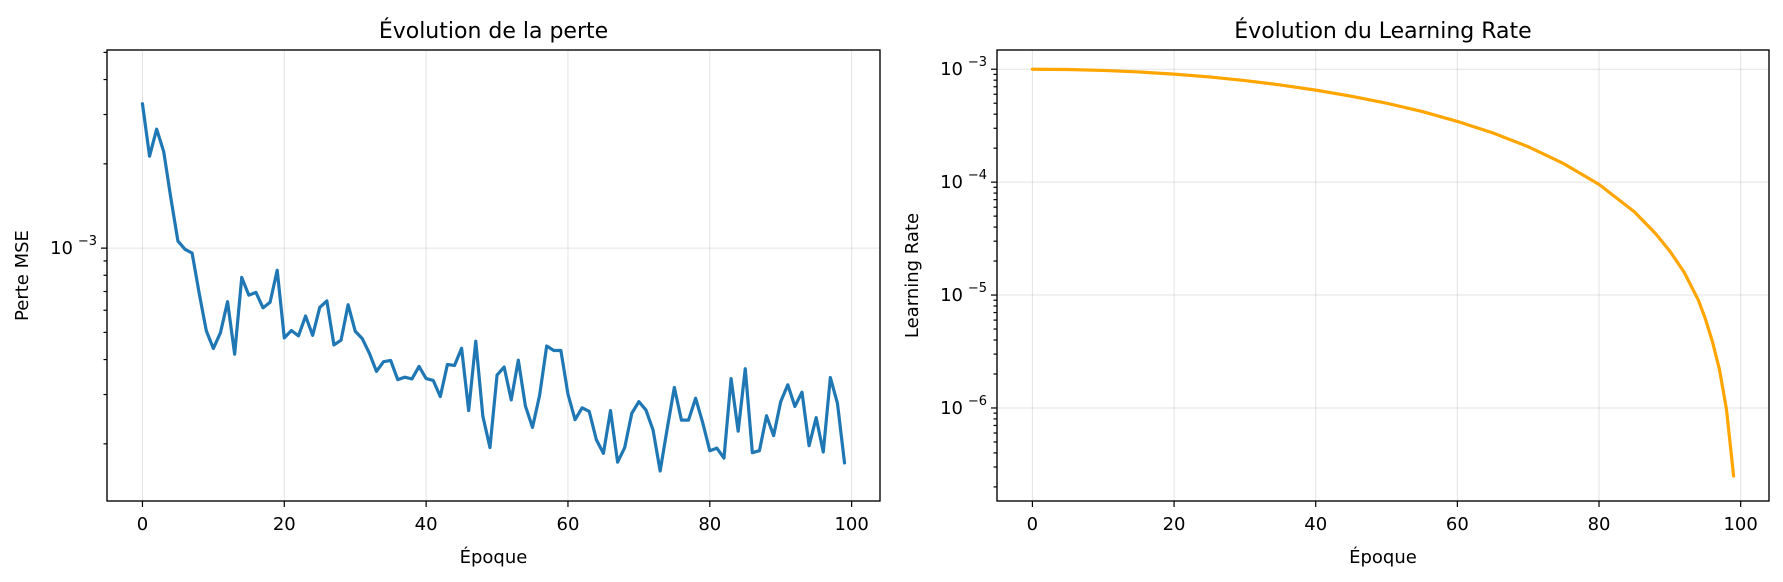 The width and height of the screenshot is (1783, 582). What do you see at coordinates (963, 180) in the screenshot?
I see `lr-y-tick-label: 10 −4` at bounding box center [963, 180].